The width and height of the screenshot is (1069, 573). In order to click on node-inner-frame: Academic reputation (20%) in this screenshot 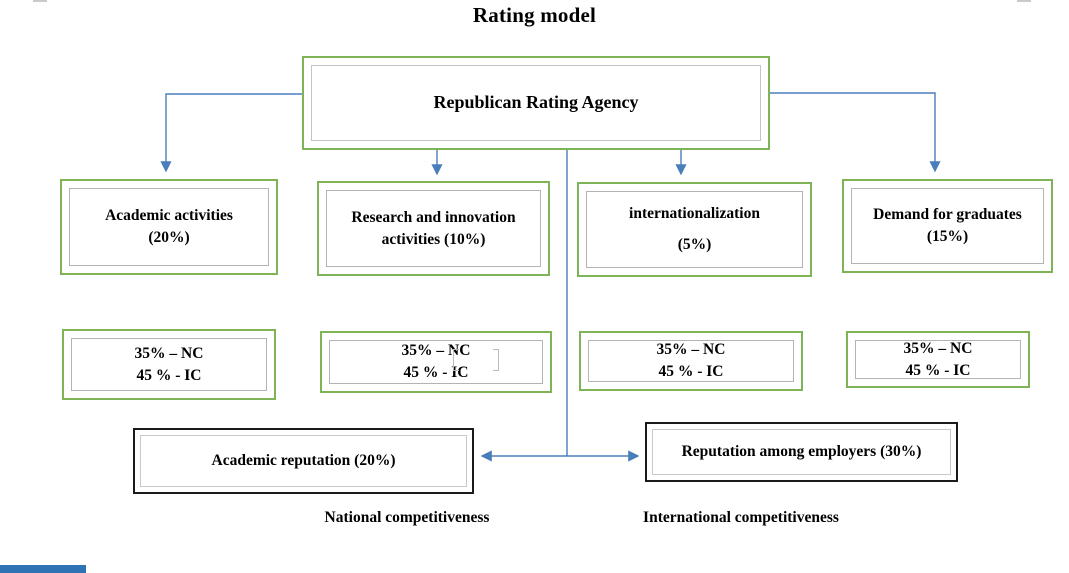, I will do `click(303, 461)`.